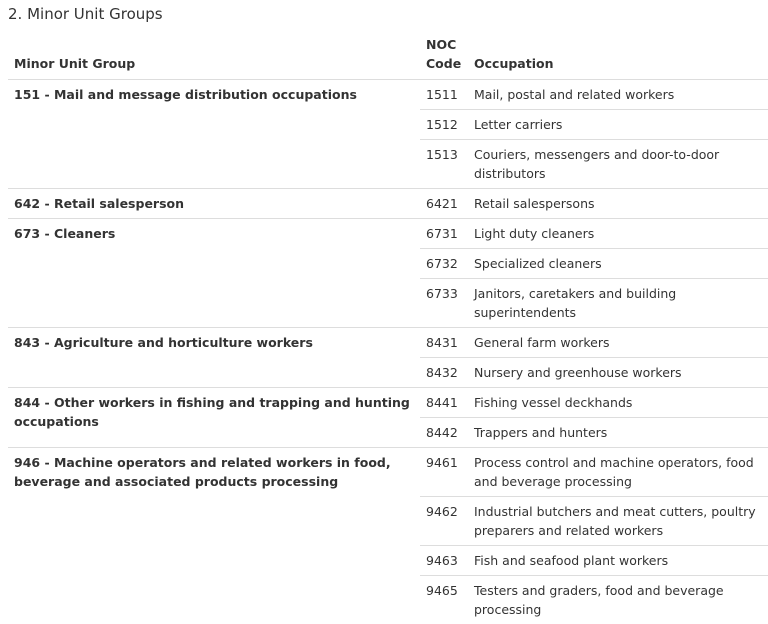 The height and width of the screenshot is (624, 768). Describe the element at coordinates (85, 14) in the screenshot. I see `section-title: 2. Minor Unit Groups` at that location.